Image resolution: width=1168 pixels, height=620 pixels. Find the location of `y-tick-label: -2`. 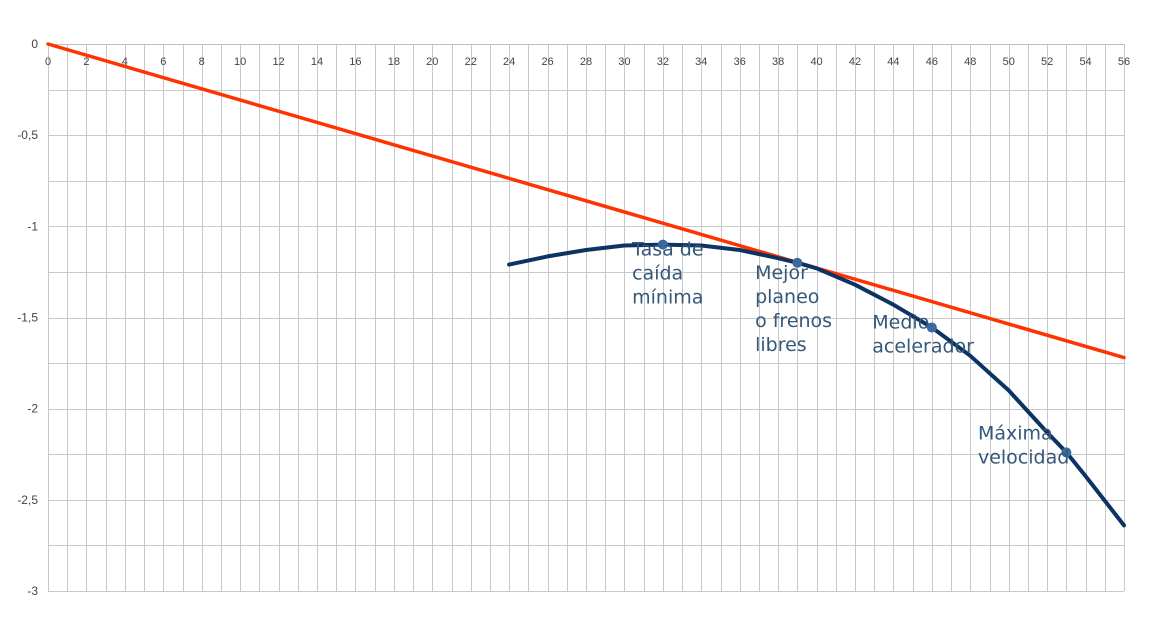

y-tick-label: -2 is located at coordinates (32, 409).